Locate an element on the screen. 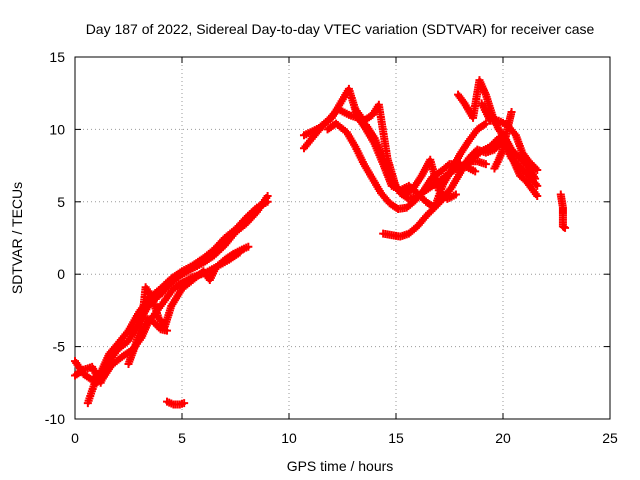 The height and width of the screenshot is (480, 640). series-track-n is located at coordinates (509, 136).